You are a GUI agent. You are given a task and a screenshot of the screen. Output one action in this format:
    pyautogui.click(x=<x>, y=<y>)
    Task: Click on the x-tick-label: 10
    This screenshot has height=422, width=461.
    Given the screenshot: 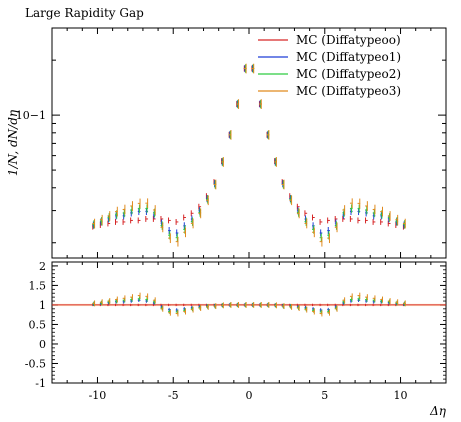 What is the action you would take?
    pyautogui.click(x=401, y=395)
    